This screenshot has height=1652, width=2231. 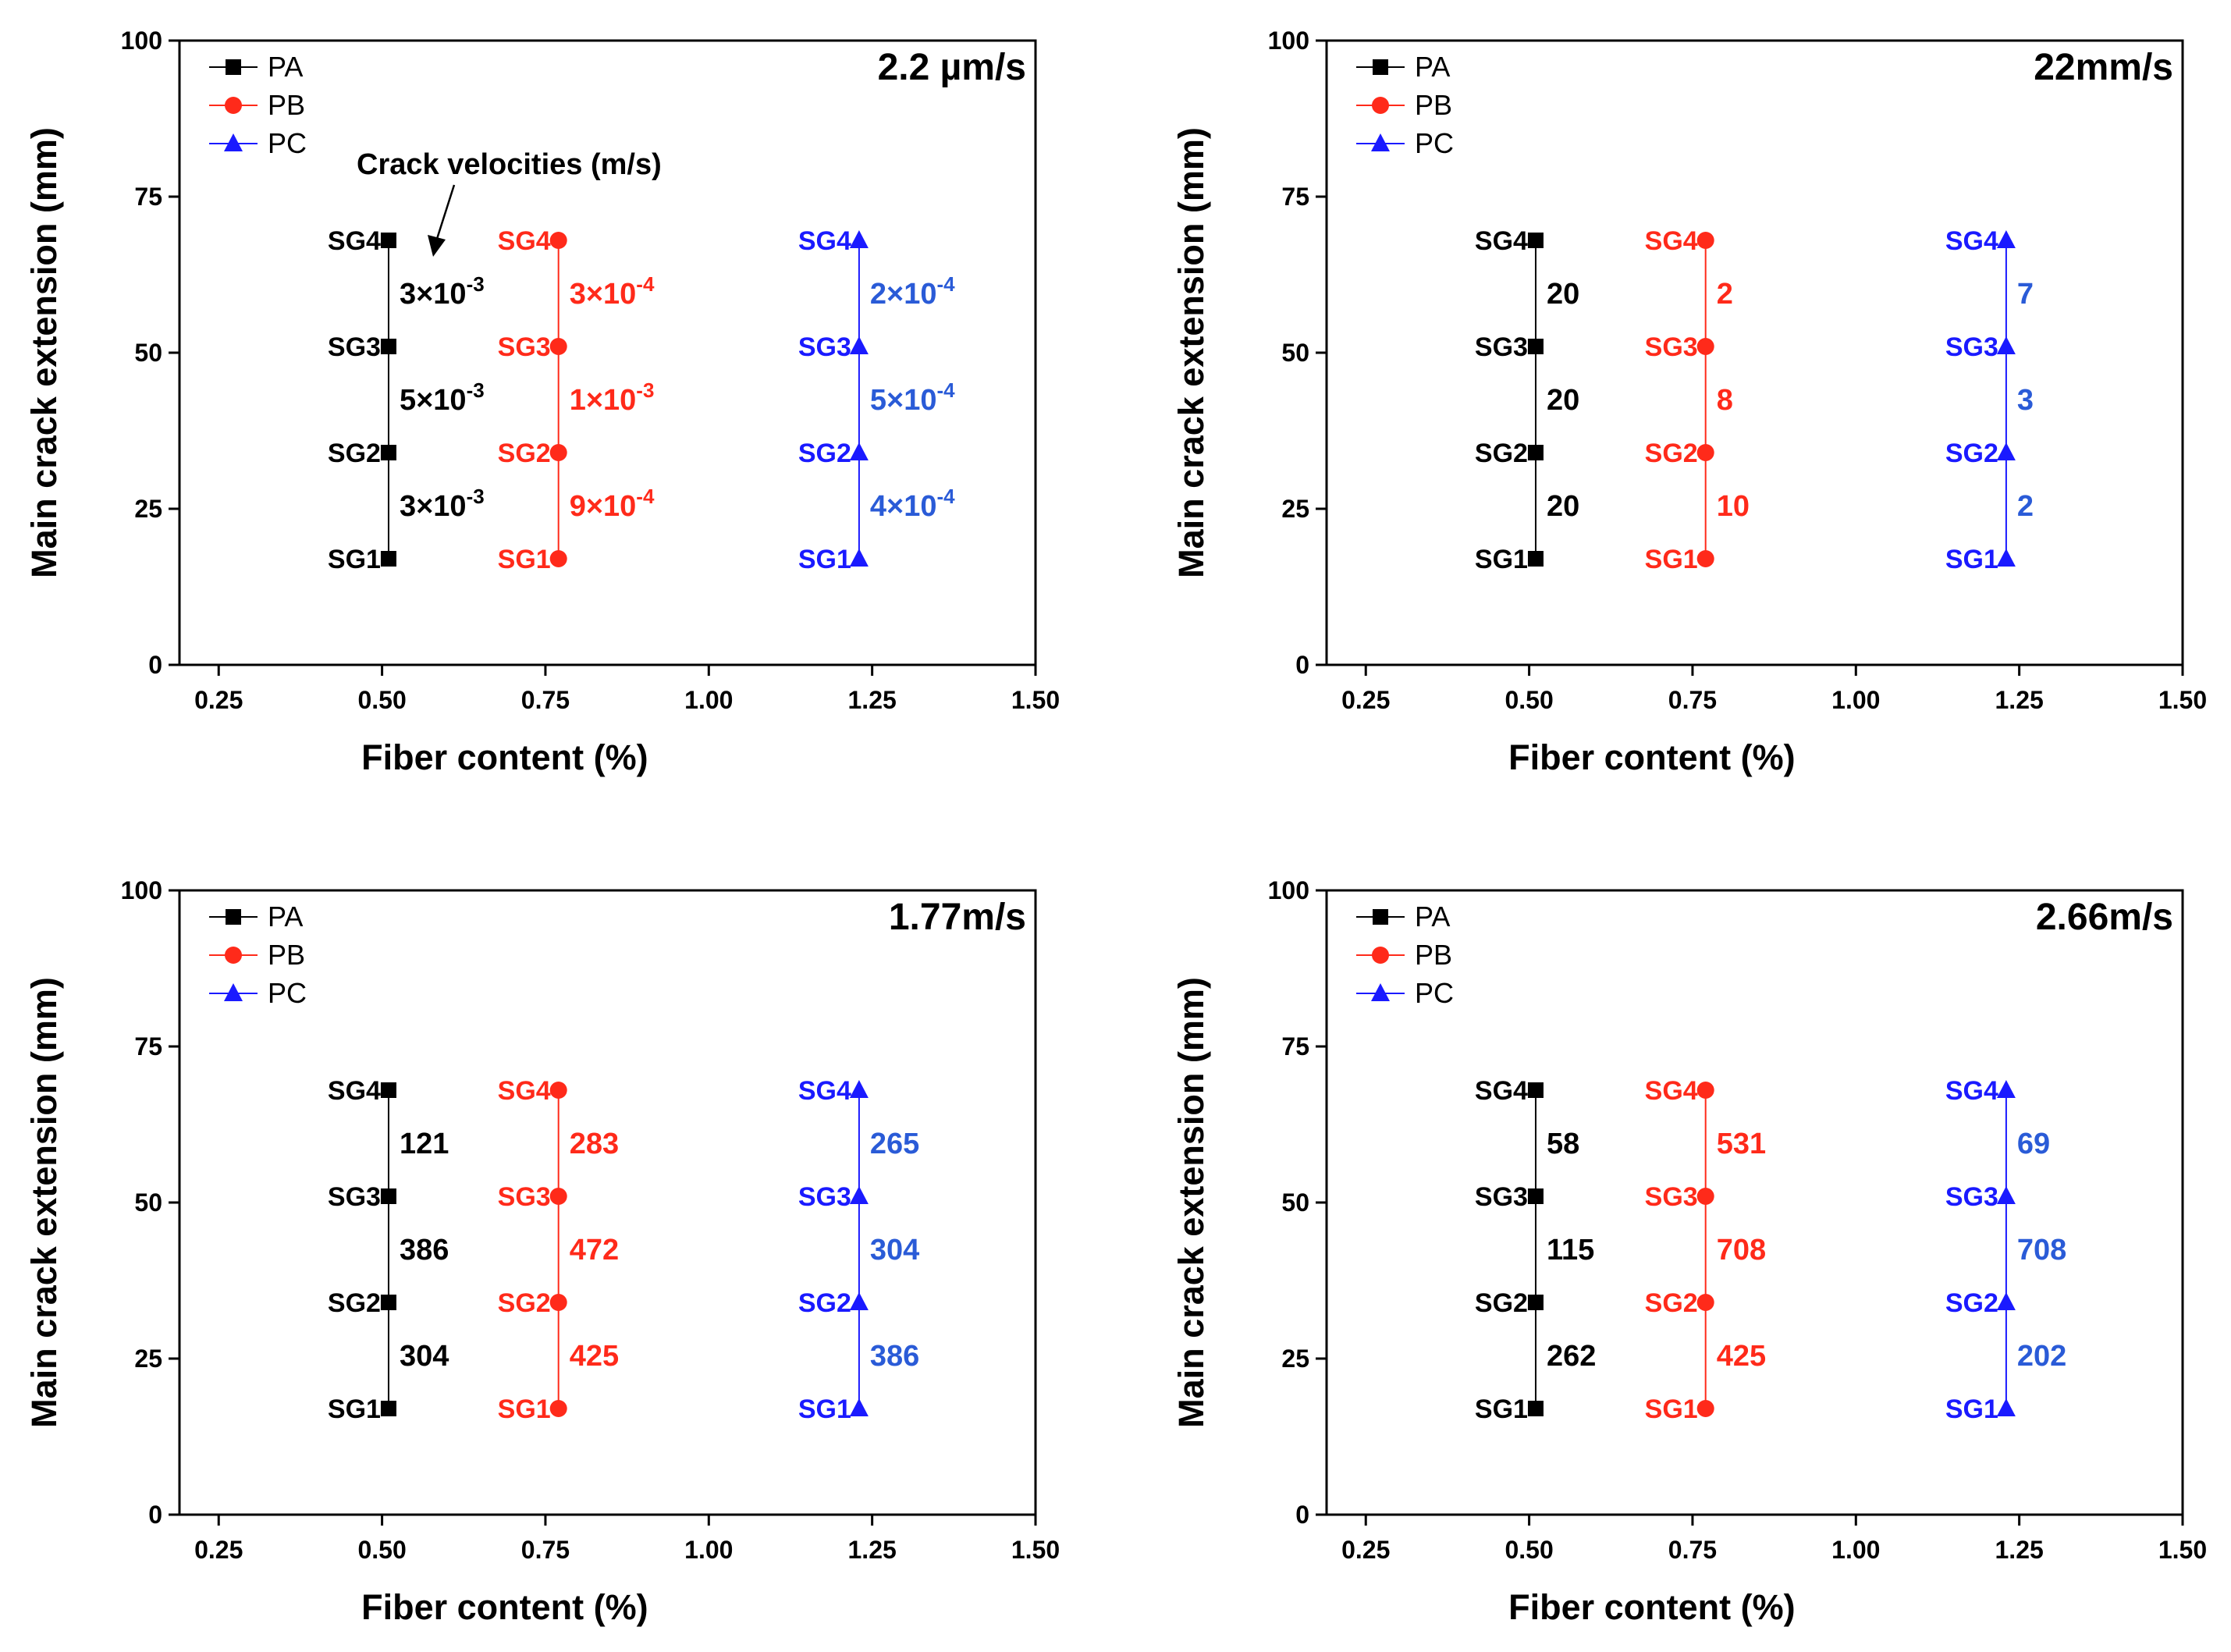 I want to click on velocity-label: 472, so click(x=594, y=1251).